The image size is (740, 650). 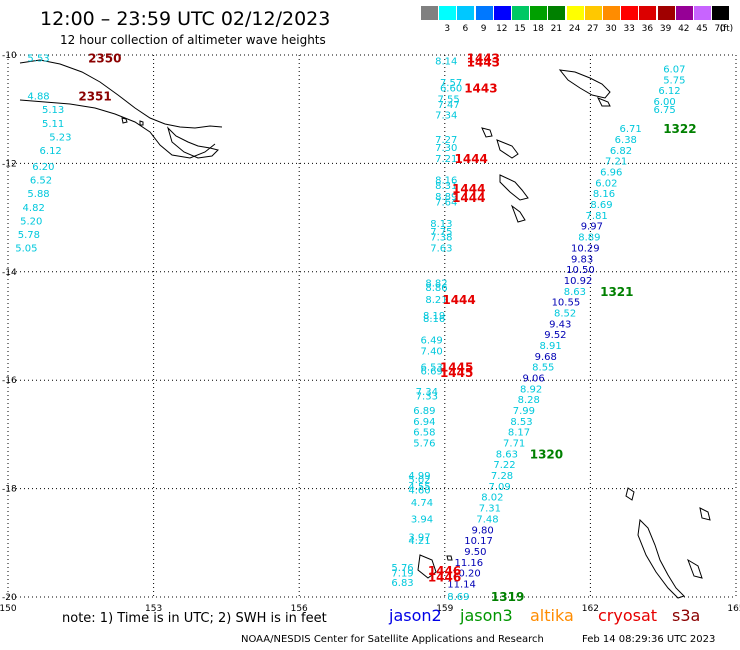 What do you see at coordinates (424, 411) in the screenshot?
I see `swh-value: 6.89` at bounding box center [424, 411].